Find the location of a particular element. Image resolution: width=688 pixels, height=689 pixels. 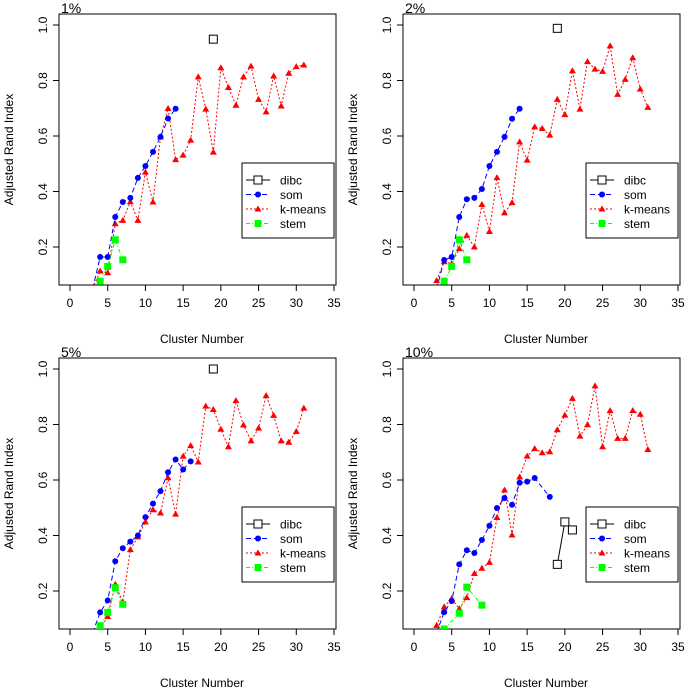

legend-item-som: som is located at coordinates (274, 195).